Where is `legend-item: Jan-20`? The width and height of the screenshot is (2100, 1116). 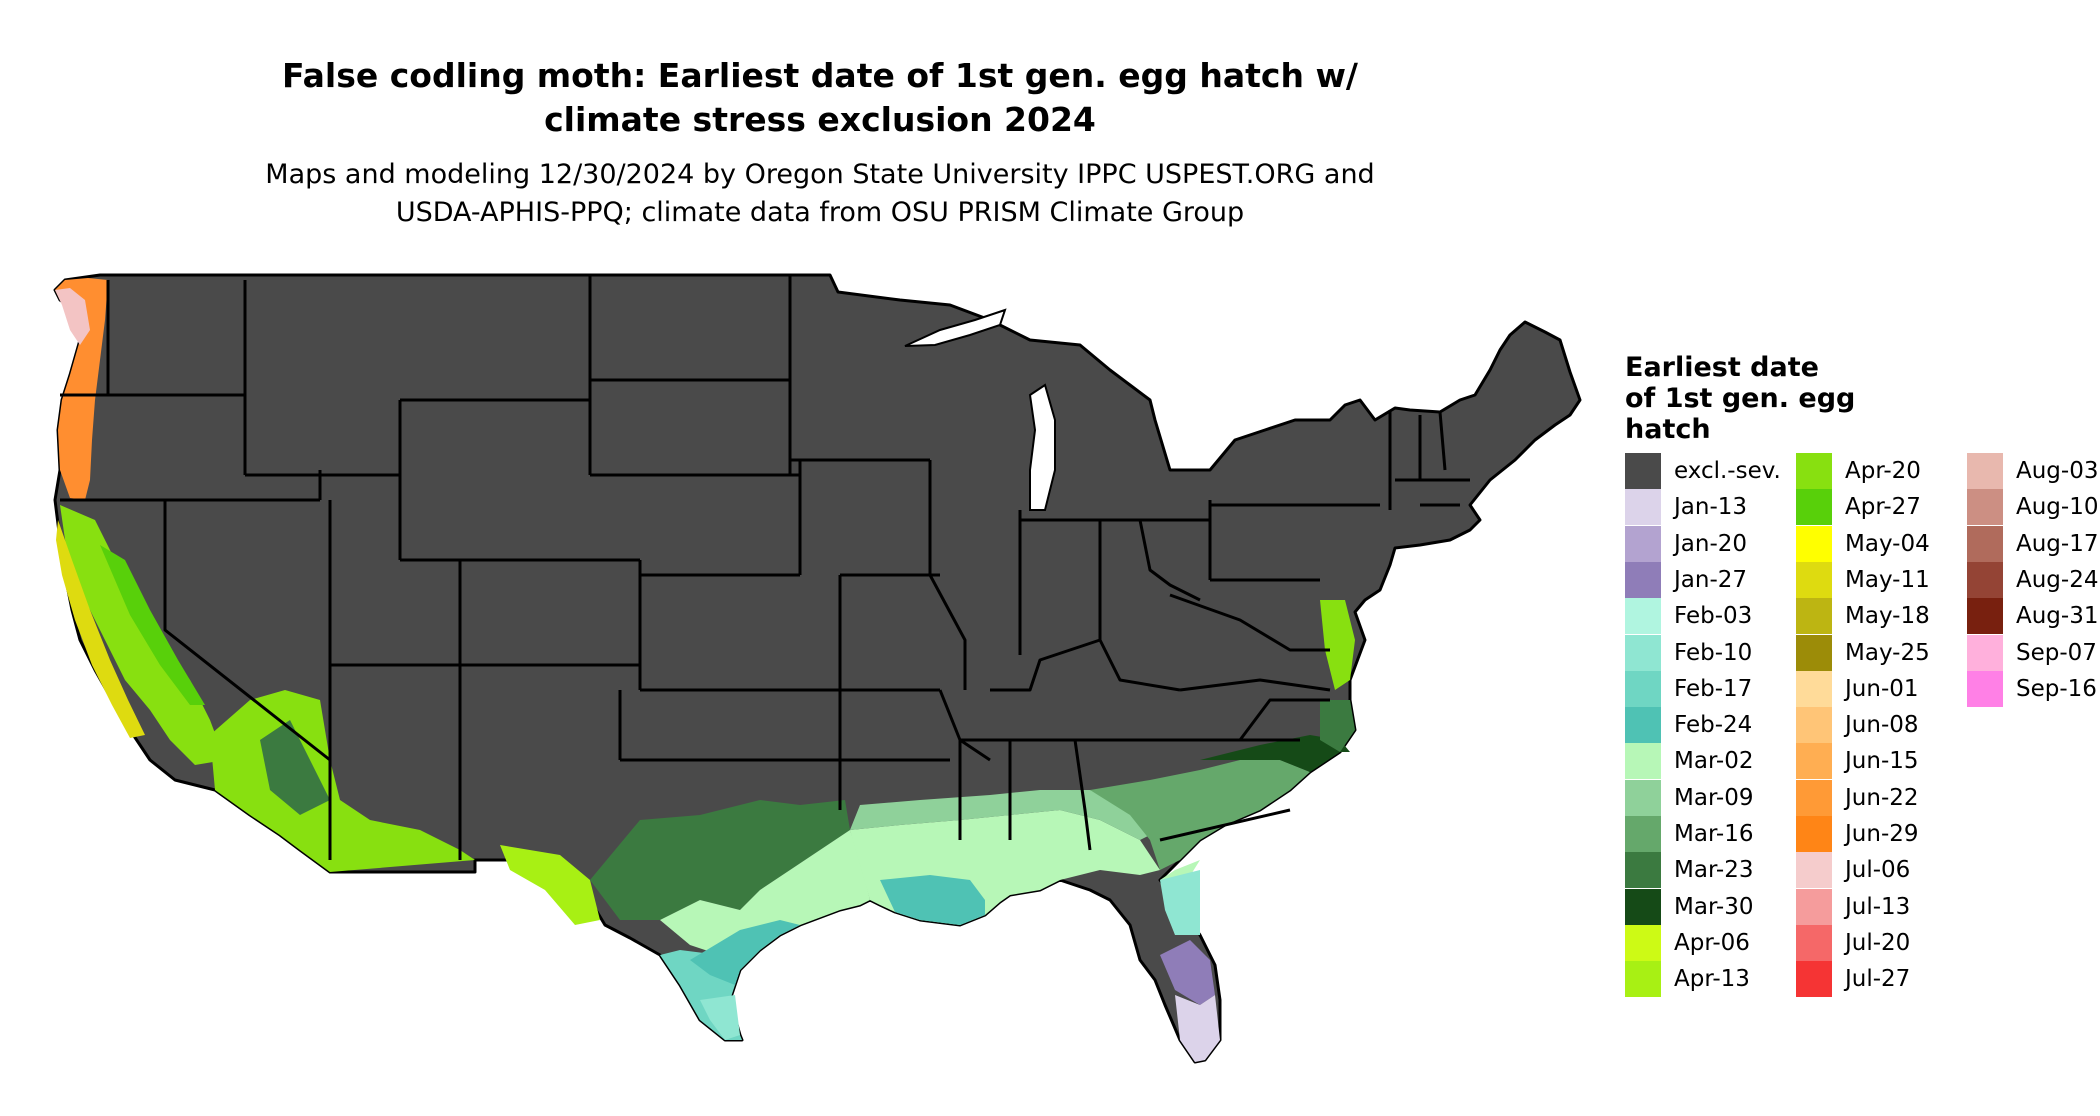
legend-item: Jan-20 is located at coordinates (1686, 543).